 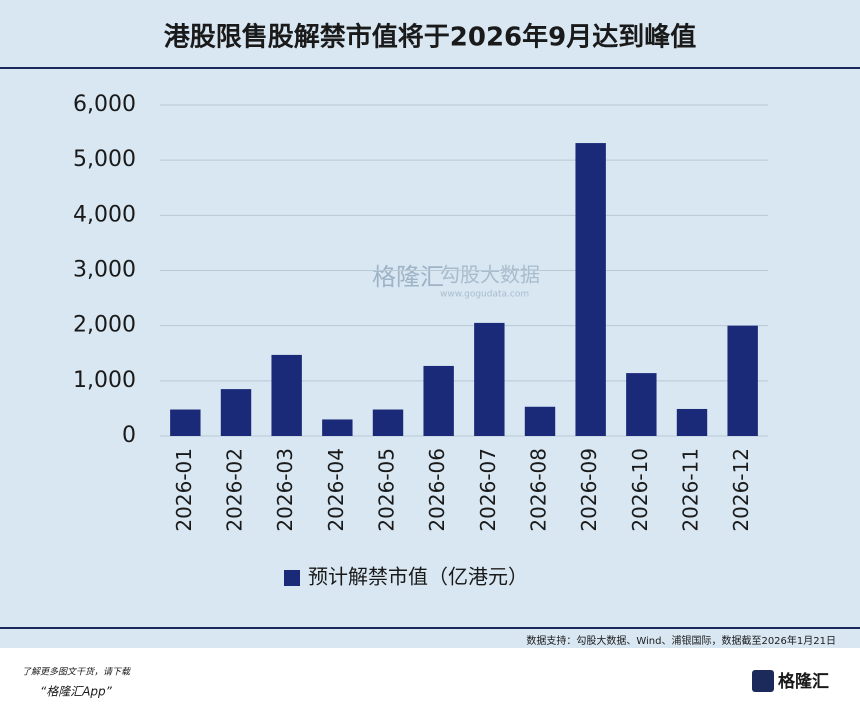 I want to click on y-tick-label: 2,000, so click(x=104, y=325).